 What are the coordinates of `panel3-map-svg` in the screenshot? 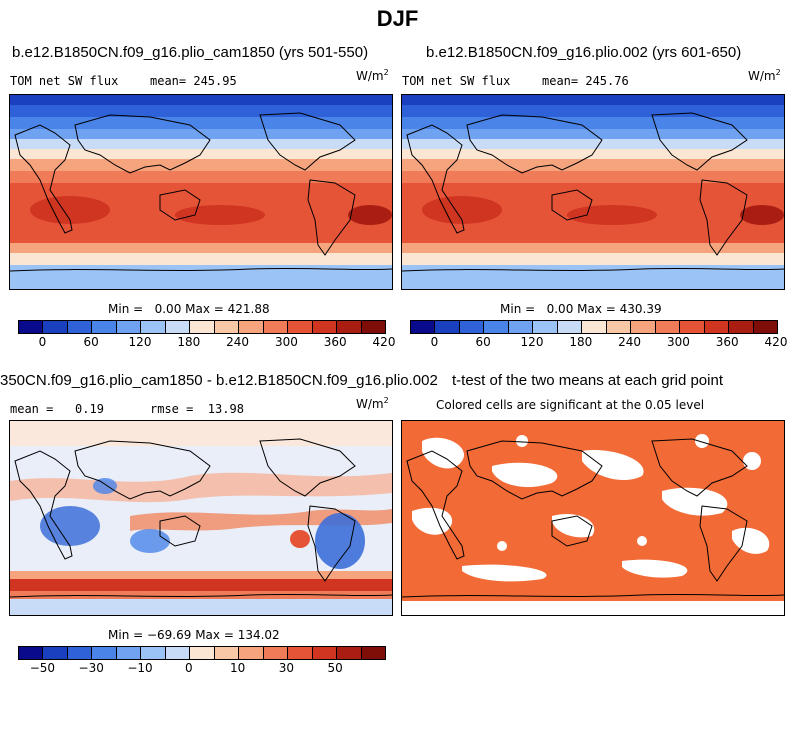 It's located at (201, 518).